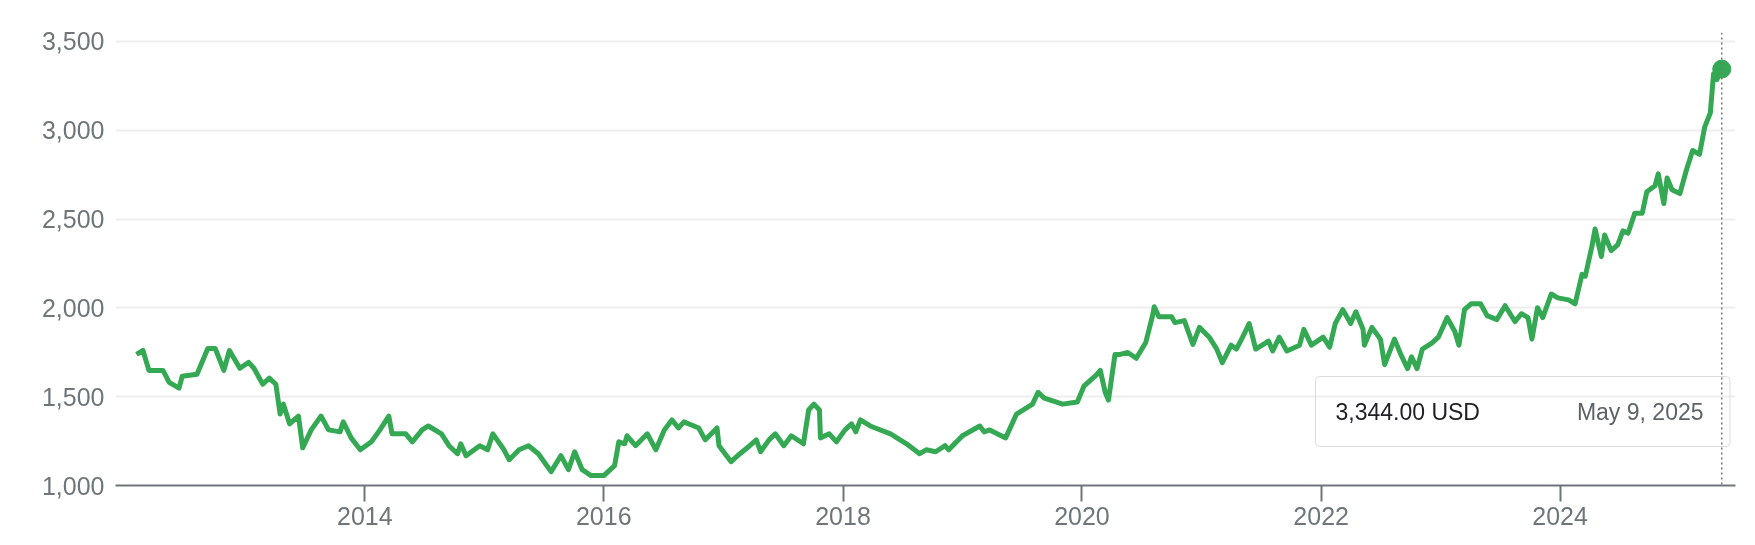 This screenshot has width=1755, height=545. I want to click on y-tick-label: 1,000, so click(73, 485).